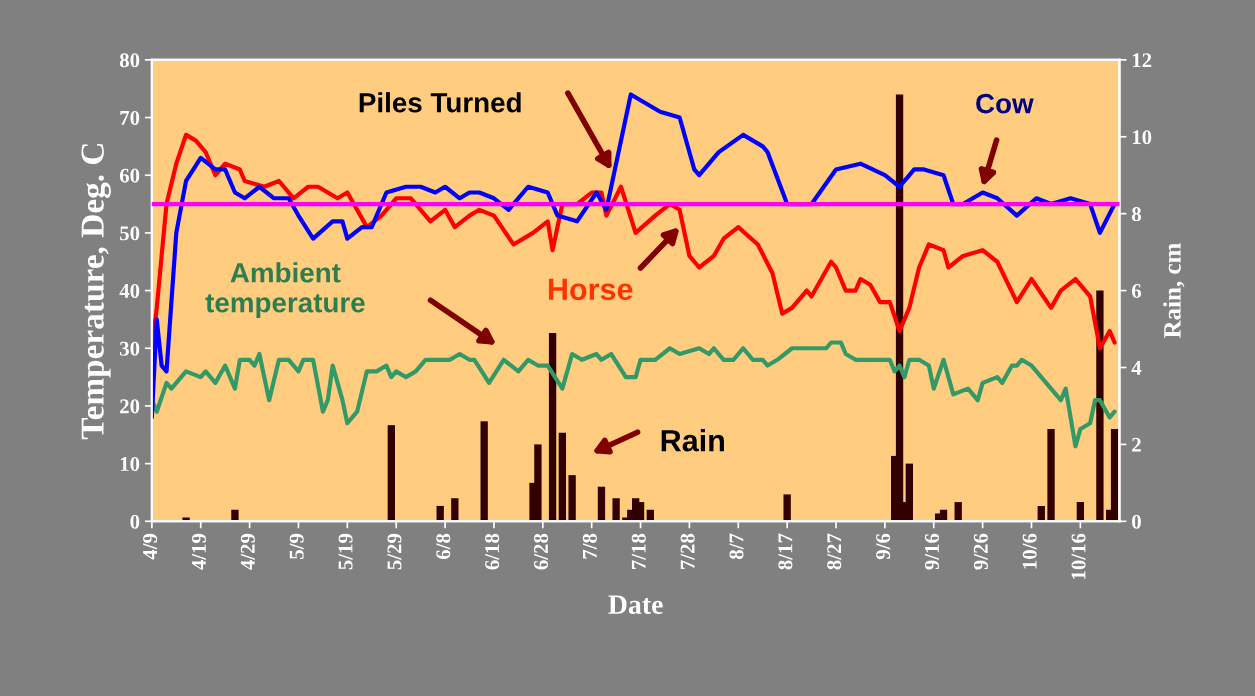 This screenshot has width=1255, height=696. Describe the element at coordinates (635, 604) in the screenshot. I see `x-axis-title: Date` at that location.